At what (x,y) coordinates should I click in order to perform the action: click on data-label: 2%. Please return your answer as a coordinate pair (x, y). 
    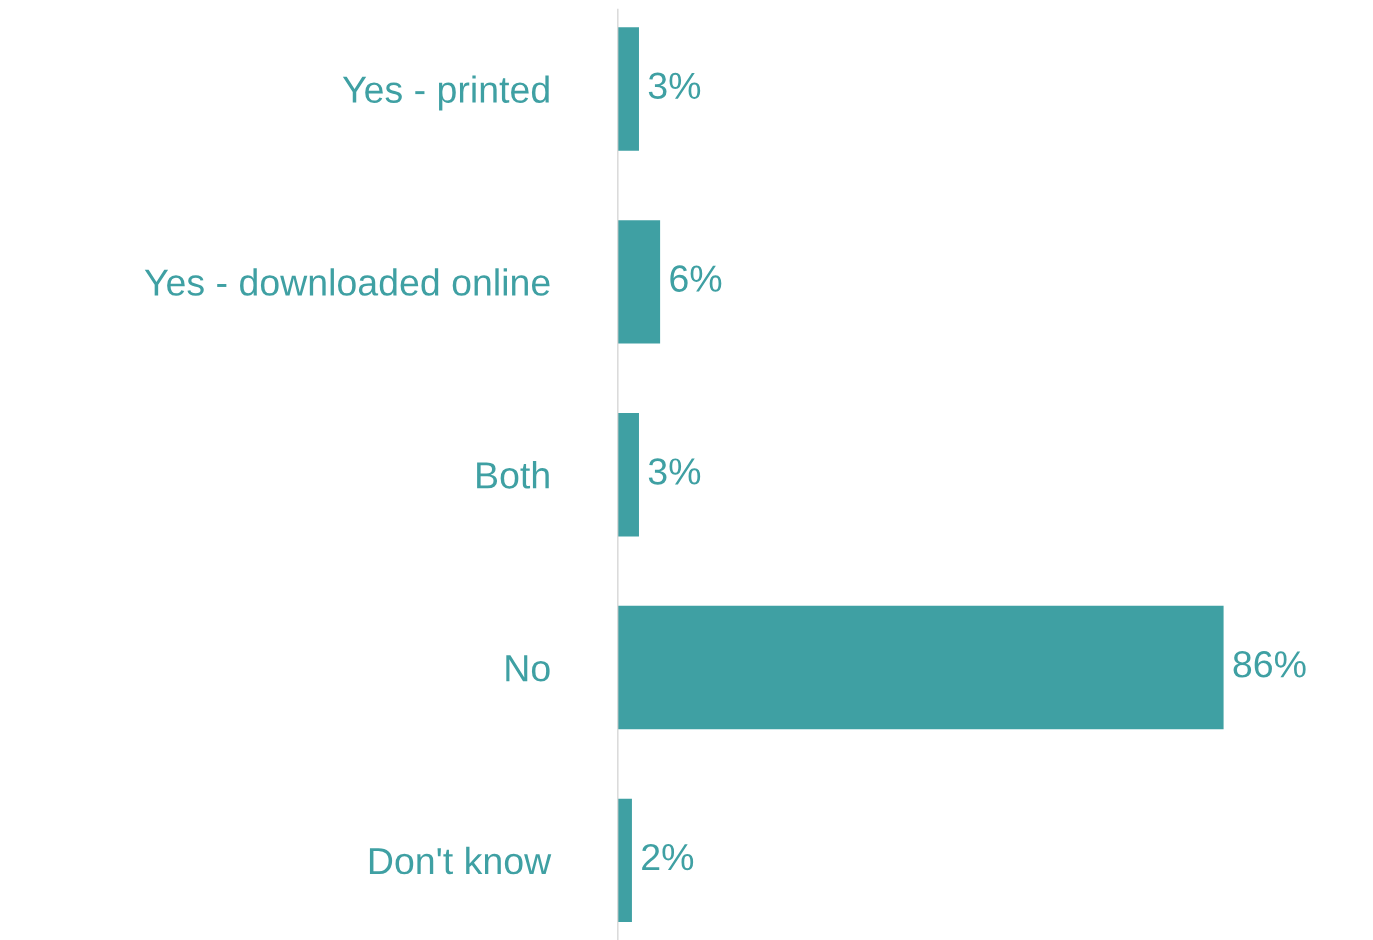
    Looking at the image, I should click on (668, 857).